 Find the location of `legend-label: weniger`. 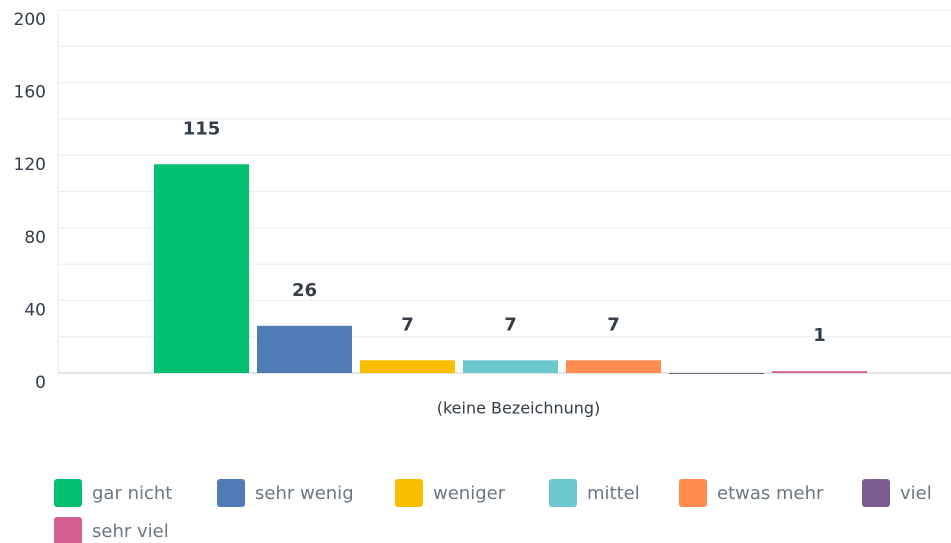

legend-label: weniger is located at coordinates (469, 493).